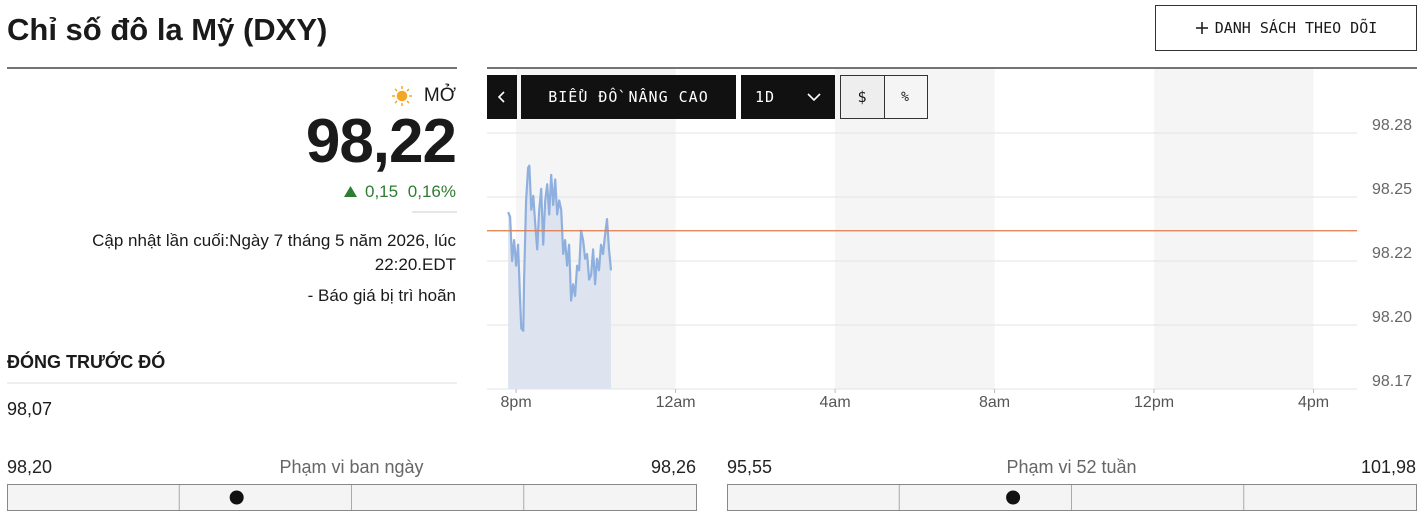  What do you see at coordinates (29, 467) in the screenshot?
I see `range-low: 98,20` at bounding box center [29, 467].